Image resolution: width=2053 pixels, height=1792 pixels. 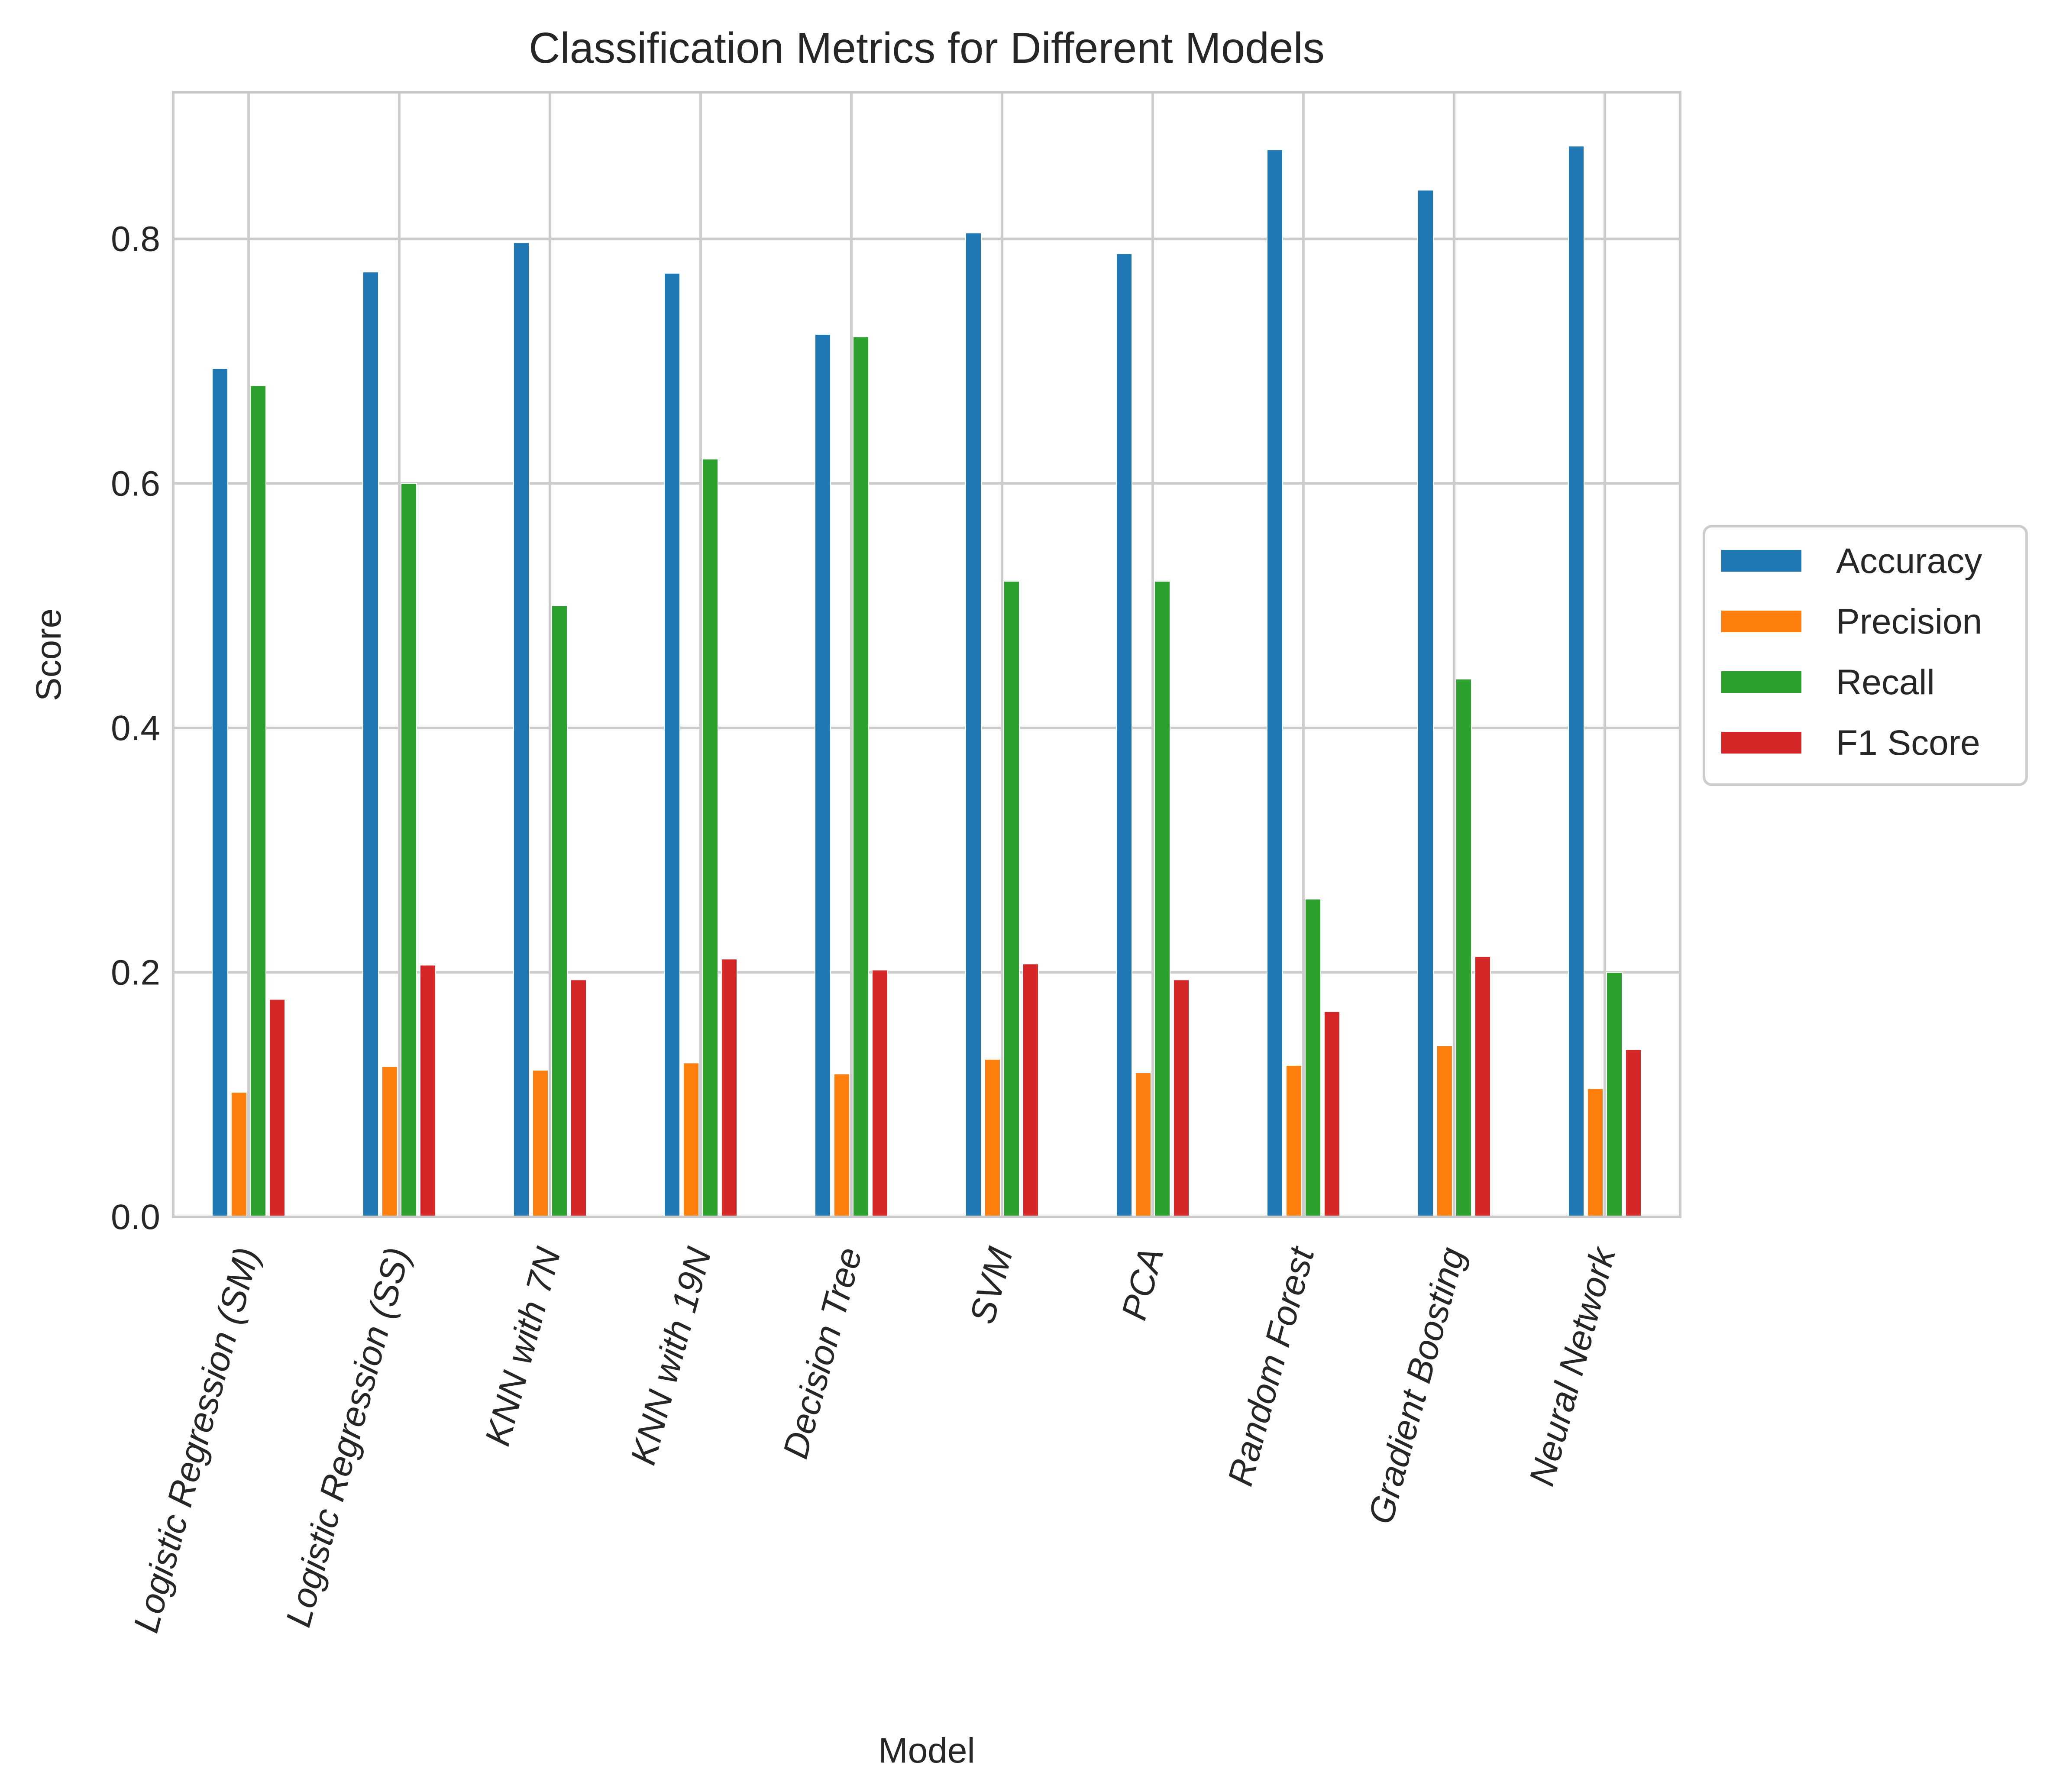 What do you see at coordinates (1885, 682) in the screenshot?
I see `legend-label: Recall` at bounding box center [1885, 682].